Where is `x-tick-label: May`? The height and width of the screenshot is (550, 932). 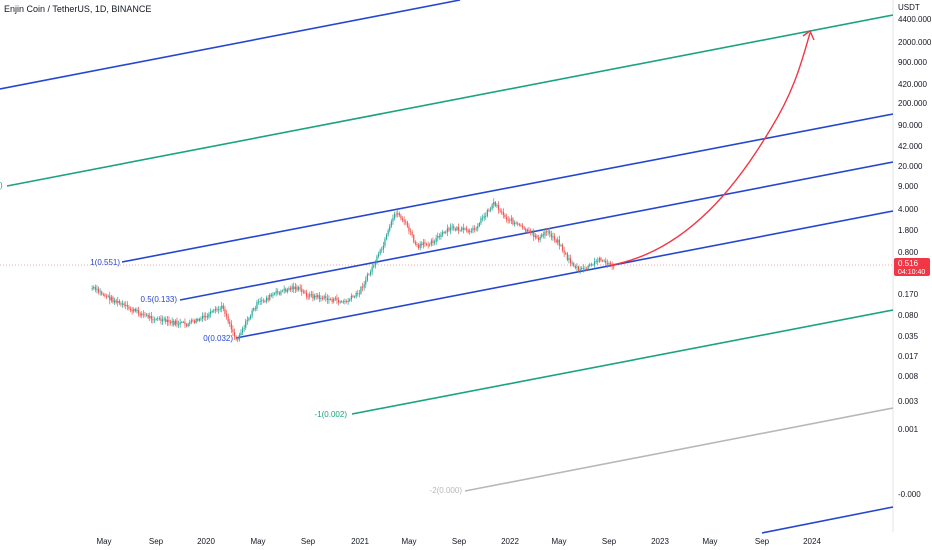 x-tick-label: May is located at coordinates (257, 541).